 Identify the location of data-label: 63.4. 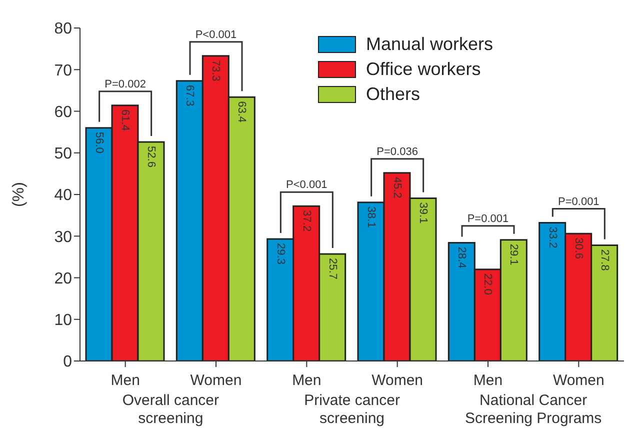
(242, 112).